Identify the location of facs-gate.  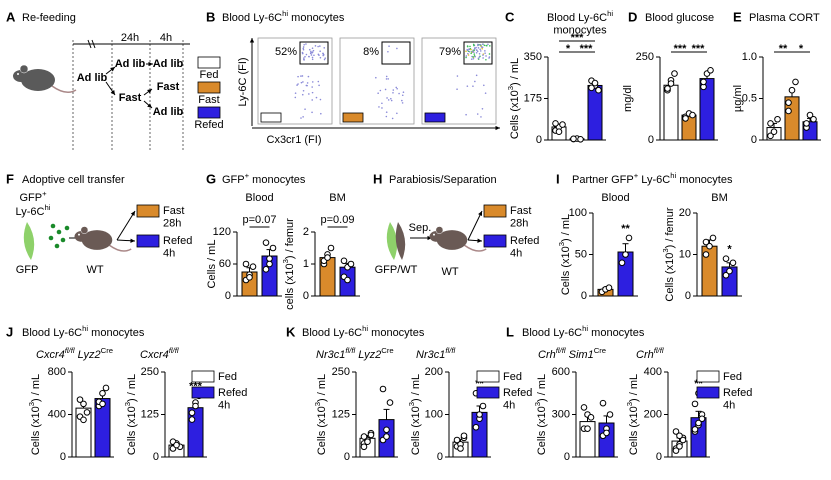
(478, 53).